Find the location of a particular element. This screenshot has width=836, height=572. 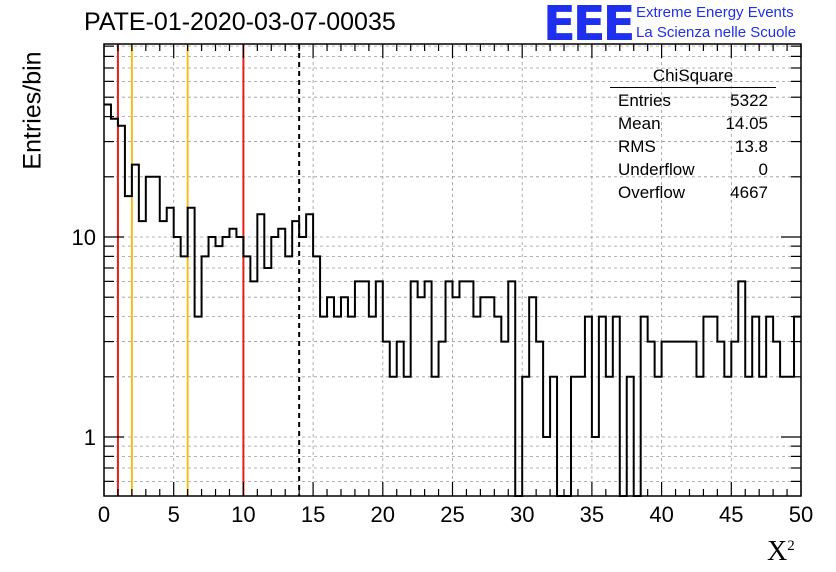

x-tick-label: 45 is located at coordinates (731, 514).